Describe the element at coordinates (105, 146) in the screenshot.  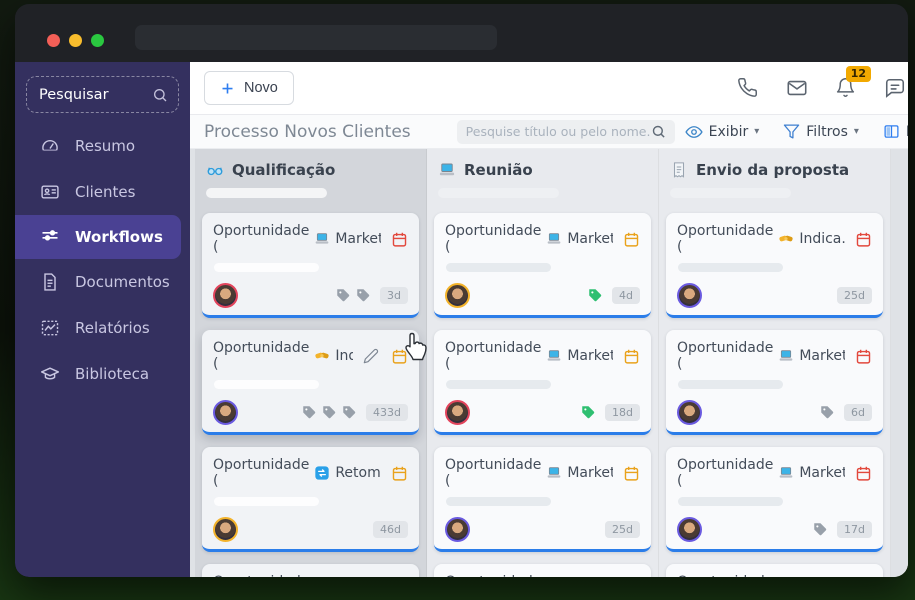
I see `sidebar-item-label: Resumo` at that location.